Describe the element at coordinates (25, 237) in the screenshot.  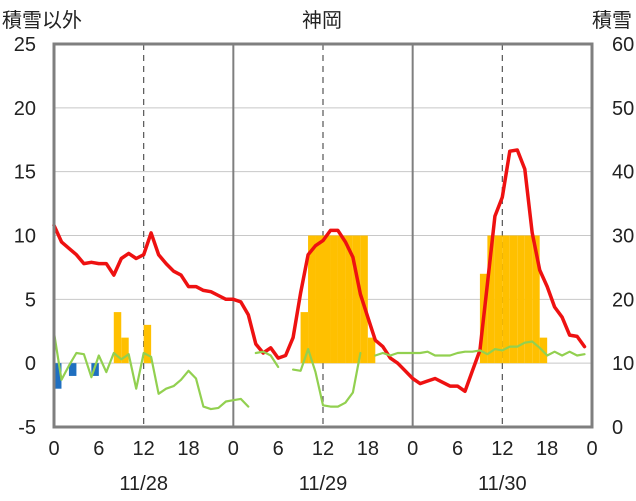
I see `left-tick-label: 10` at that location.